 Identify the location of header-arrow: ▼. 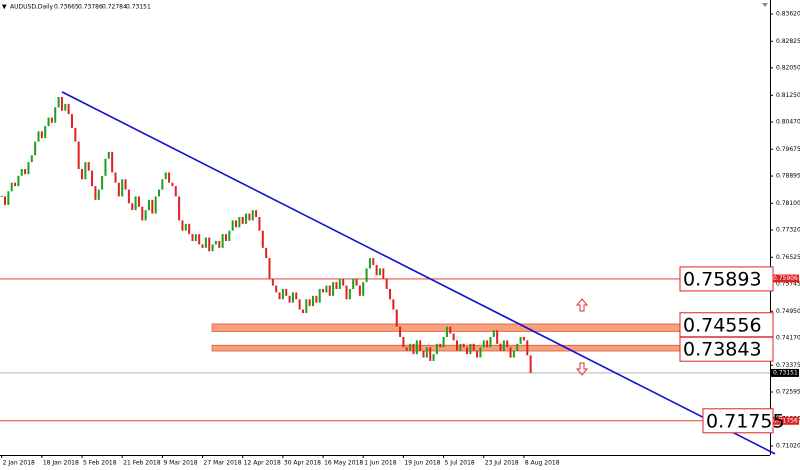
(4, 7).